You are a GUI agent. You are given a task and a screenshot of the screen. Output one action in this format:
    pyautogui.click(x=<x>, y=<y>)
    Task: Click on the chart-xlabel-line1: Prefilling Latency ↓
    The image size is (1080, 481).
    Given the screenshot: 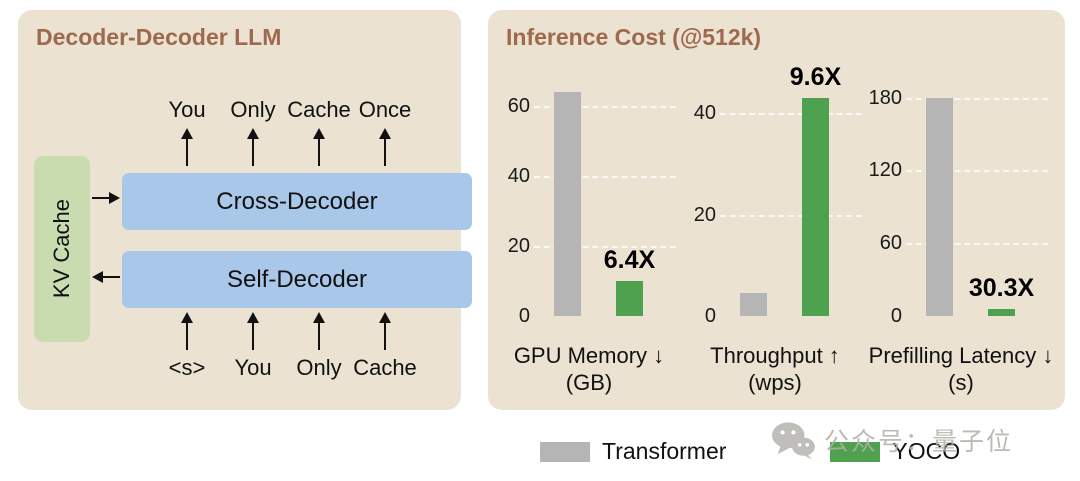 What is the action you would take?
    pyautogui.click(x=961, y=355)
    